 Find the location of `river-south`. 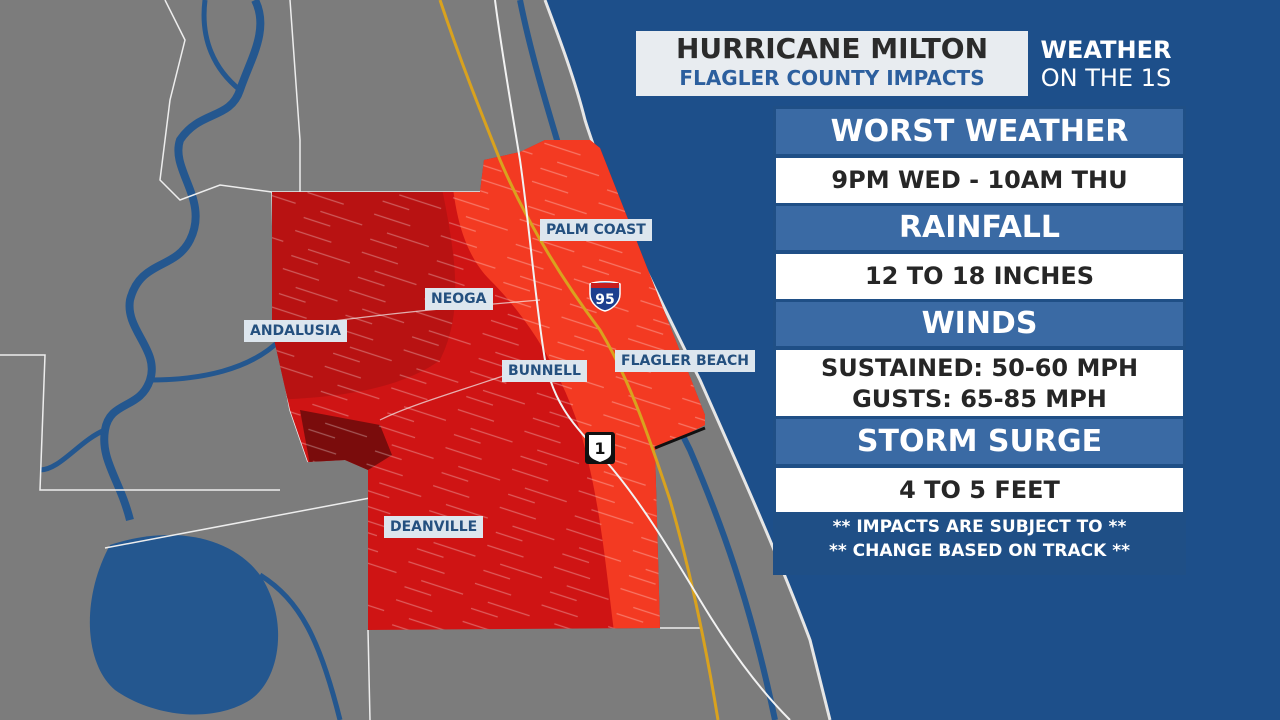

river-south is located at coordinates (300, 646).